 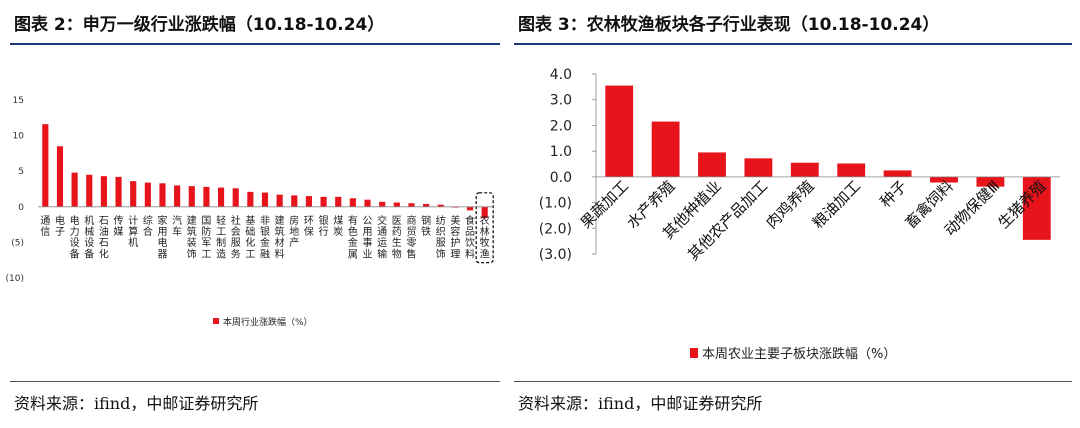 What do you see at coordinates (18, 101) in the screenshot?
I see `y-tick-label: 15` at bounding box center [18, 101].